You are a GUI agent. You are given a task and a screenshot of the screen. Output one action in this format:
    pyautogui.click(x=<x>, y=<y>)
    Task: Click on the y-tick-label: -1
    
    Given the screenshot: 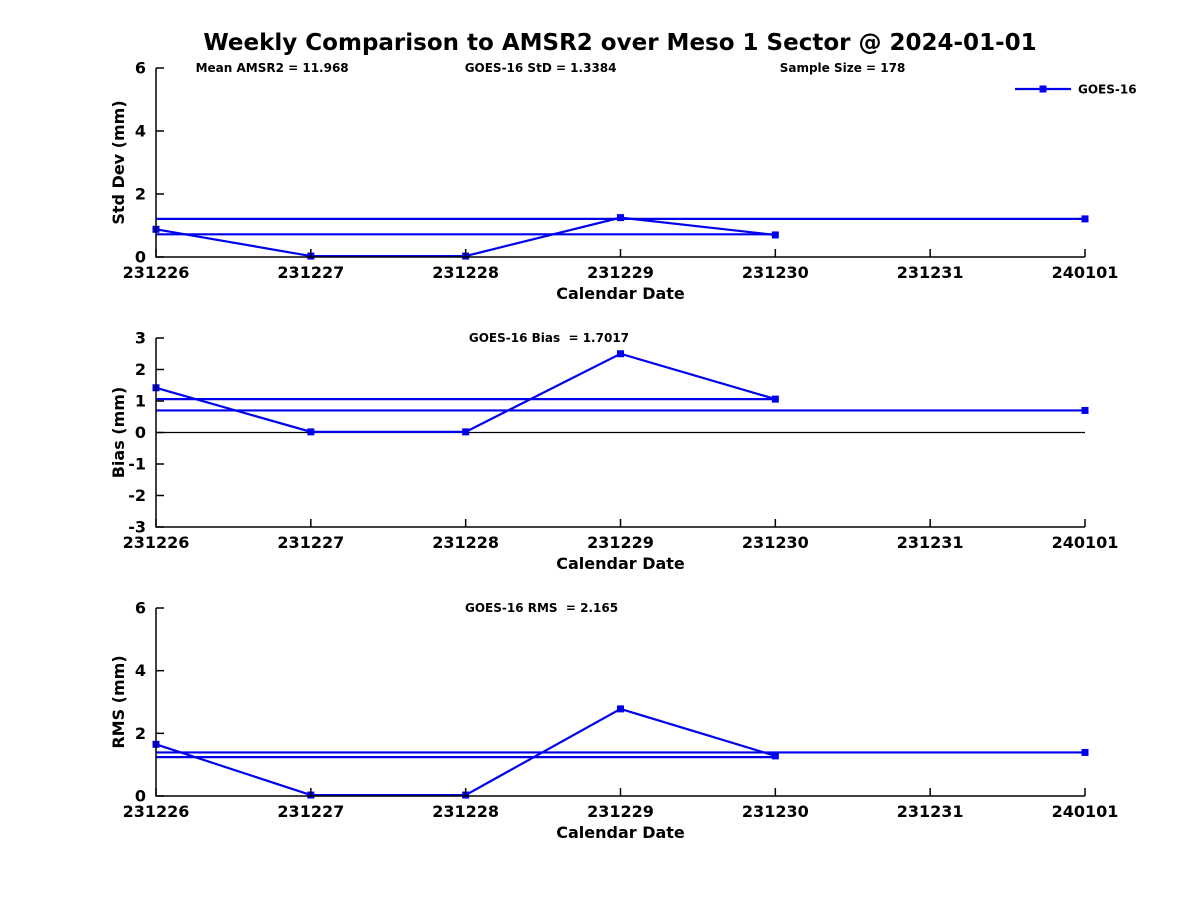 What is the action you would take?
    pyautogui.click(x=137, y=464)
    